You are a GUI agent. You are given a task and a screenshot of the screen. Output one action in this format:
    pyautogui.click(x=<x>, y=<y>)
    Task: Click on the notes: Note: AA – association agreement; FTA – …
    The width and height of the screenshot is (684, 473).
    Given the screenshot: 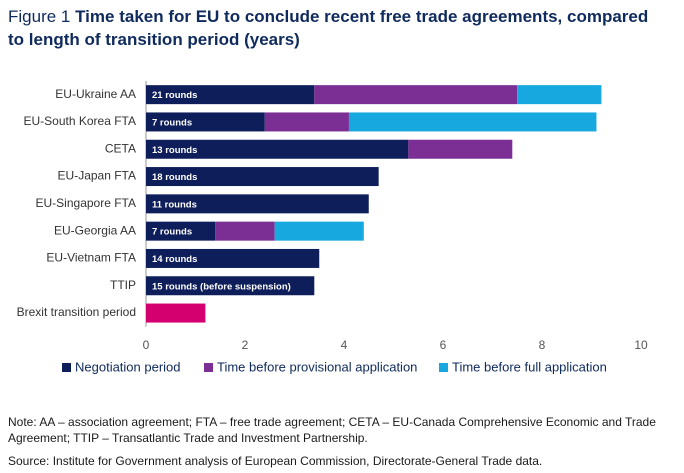 What is the action you would take?
    pyautogui.click(x=332, y=430)
    